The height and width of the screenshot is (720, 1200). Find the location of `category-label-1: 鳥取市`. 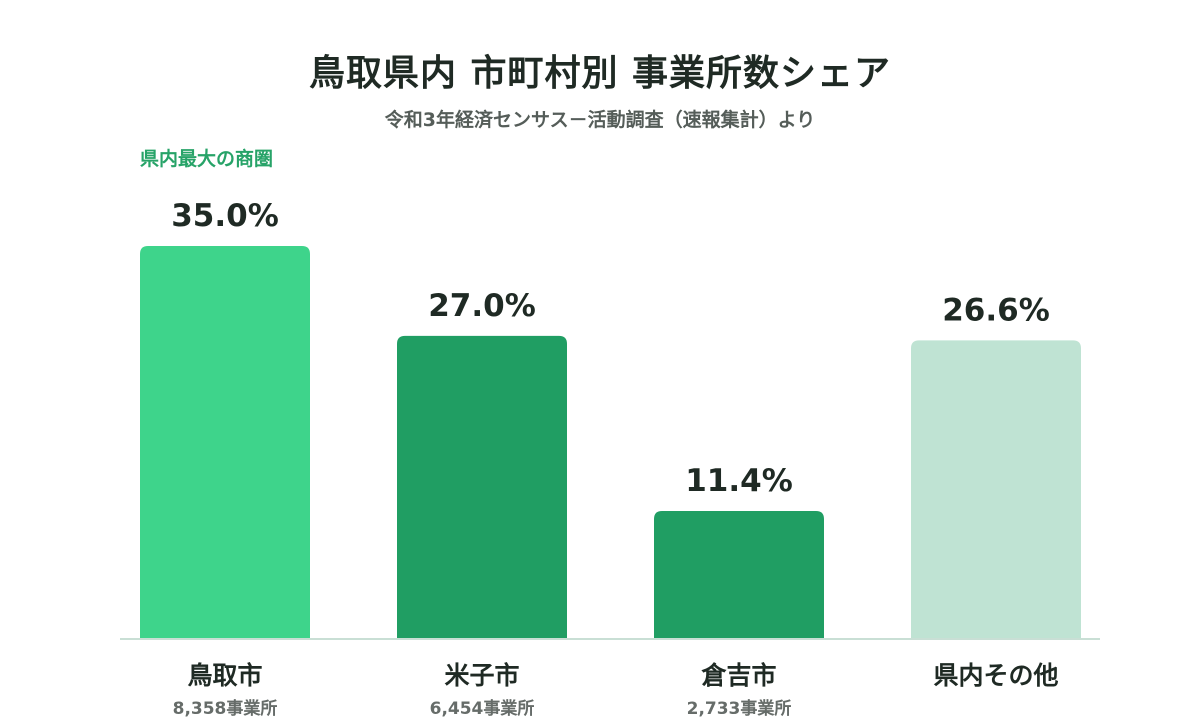

category-label-1: 鳥取市 is located at coordinates (224, 675).